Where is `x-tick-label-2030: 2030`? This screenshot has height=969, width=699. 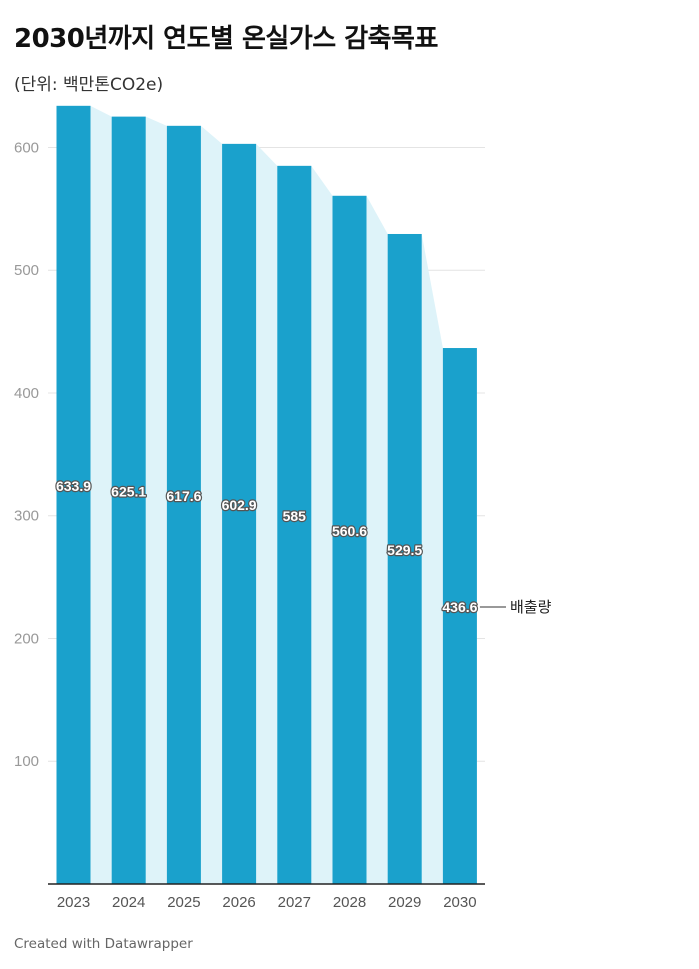
x-tick-label-2030: 2030 is located at coordinates (459, 902).